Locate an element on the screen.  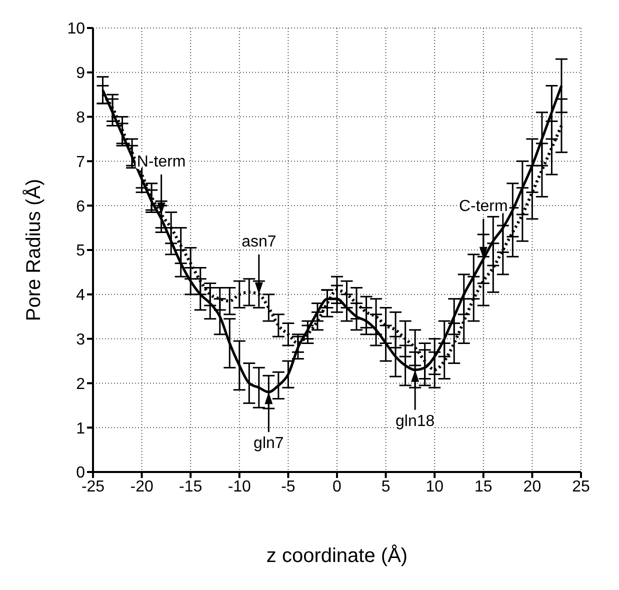
annotation: asn7 is located at coordinates (259, 241).